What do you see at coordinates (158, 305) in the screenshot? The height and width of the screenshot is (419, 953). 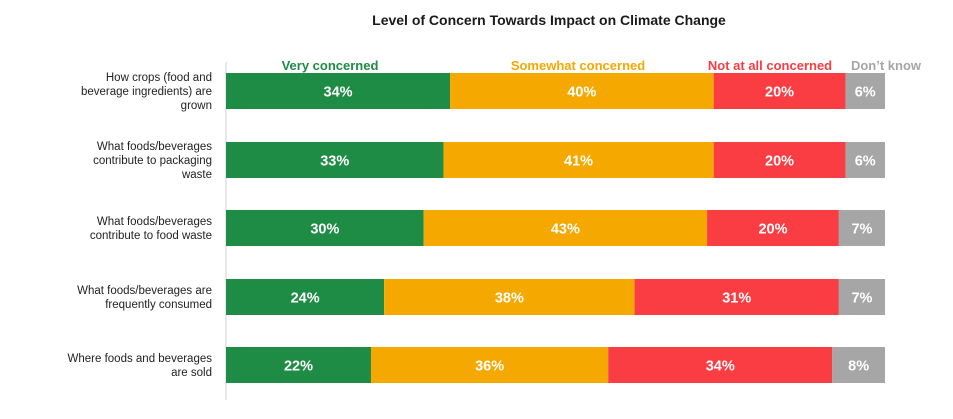 I see `category-label-row-4: frequently consumed` at bounding box center [158, 305].